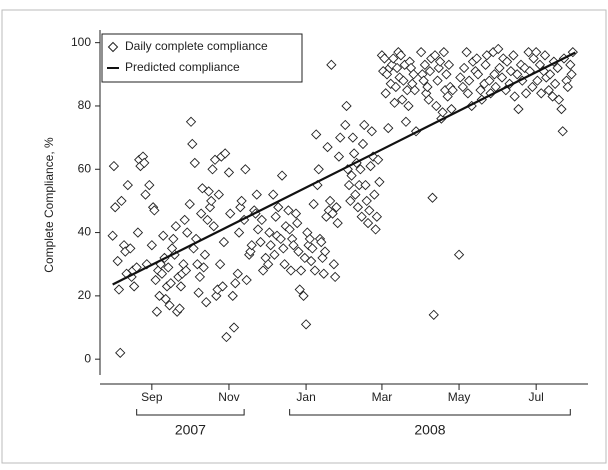 This screenshot has width=608, height=470. What do you see at coordinates (459, 397) in the screenshot?
I see `x-tick-label: May` at bounding box center [459, 397].